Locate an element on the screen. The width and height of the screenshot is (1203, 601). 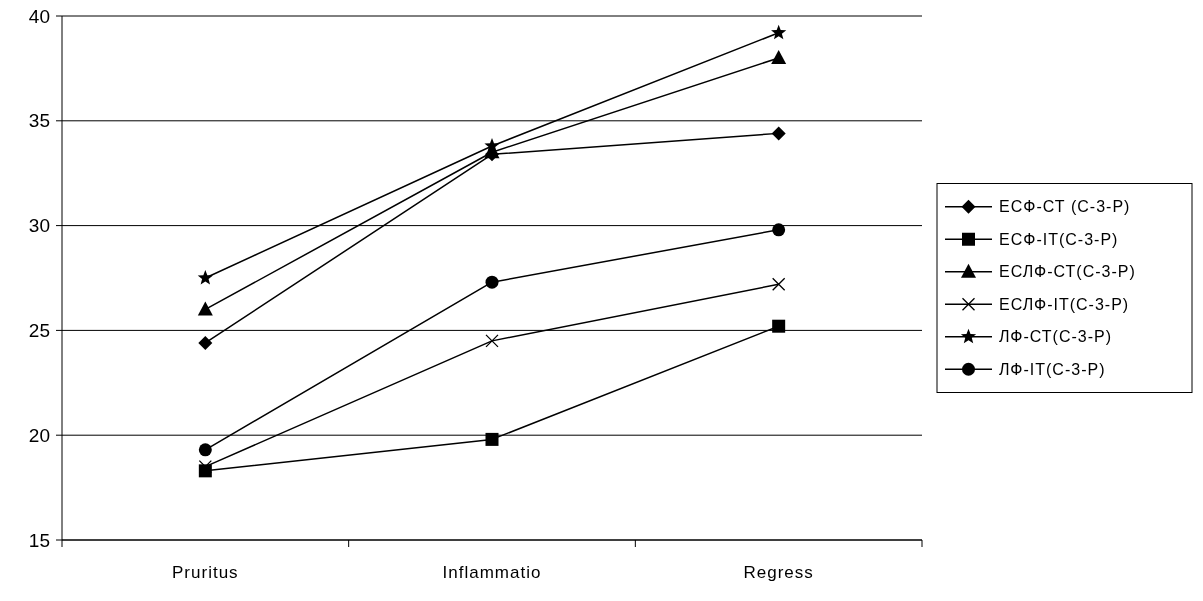
y-tick-label: 25 is located at coordinates (39, 331).